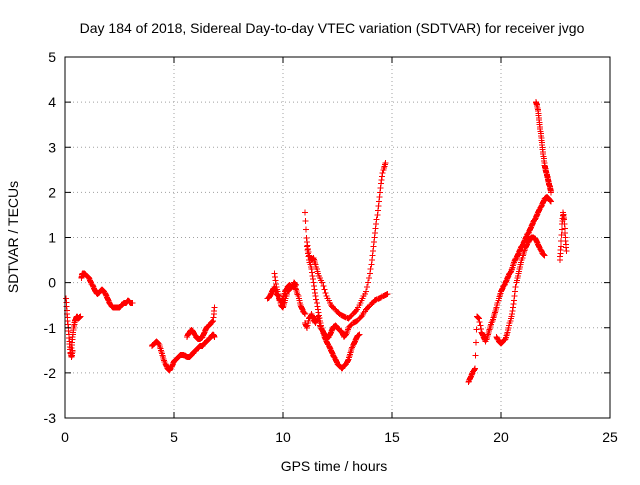 The image size is (640, 485). What do you see at coordinates (50, 373) in the screenshot?
I see `y-tick-label: -2` at bounding box center [50, 373].